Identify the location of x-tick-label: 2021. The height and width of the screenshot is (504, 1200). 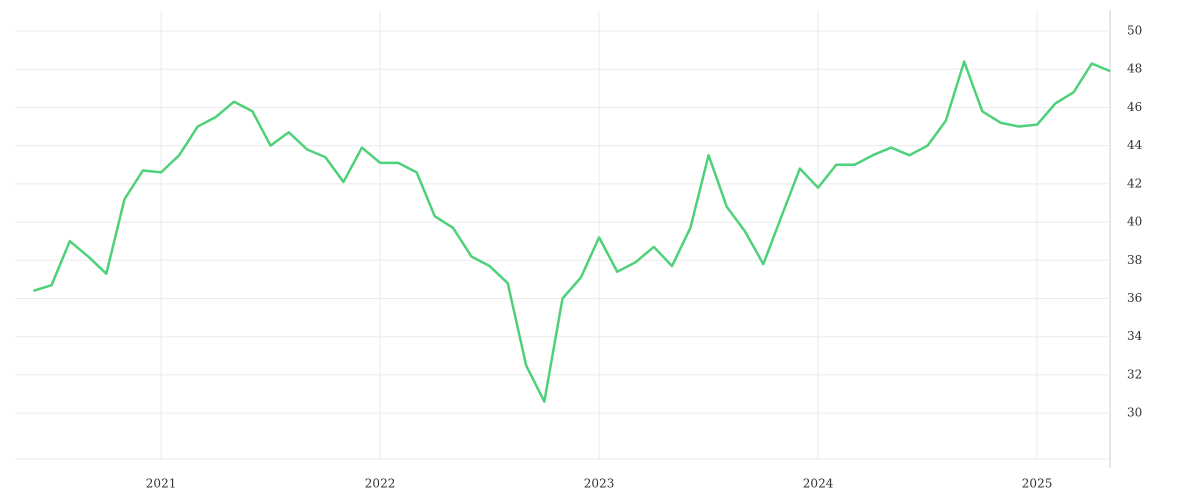
(161, 484).